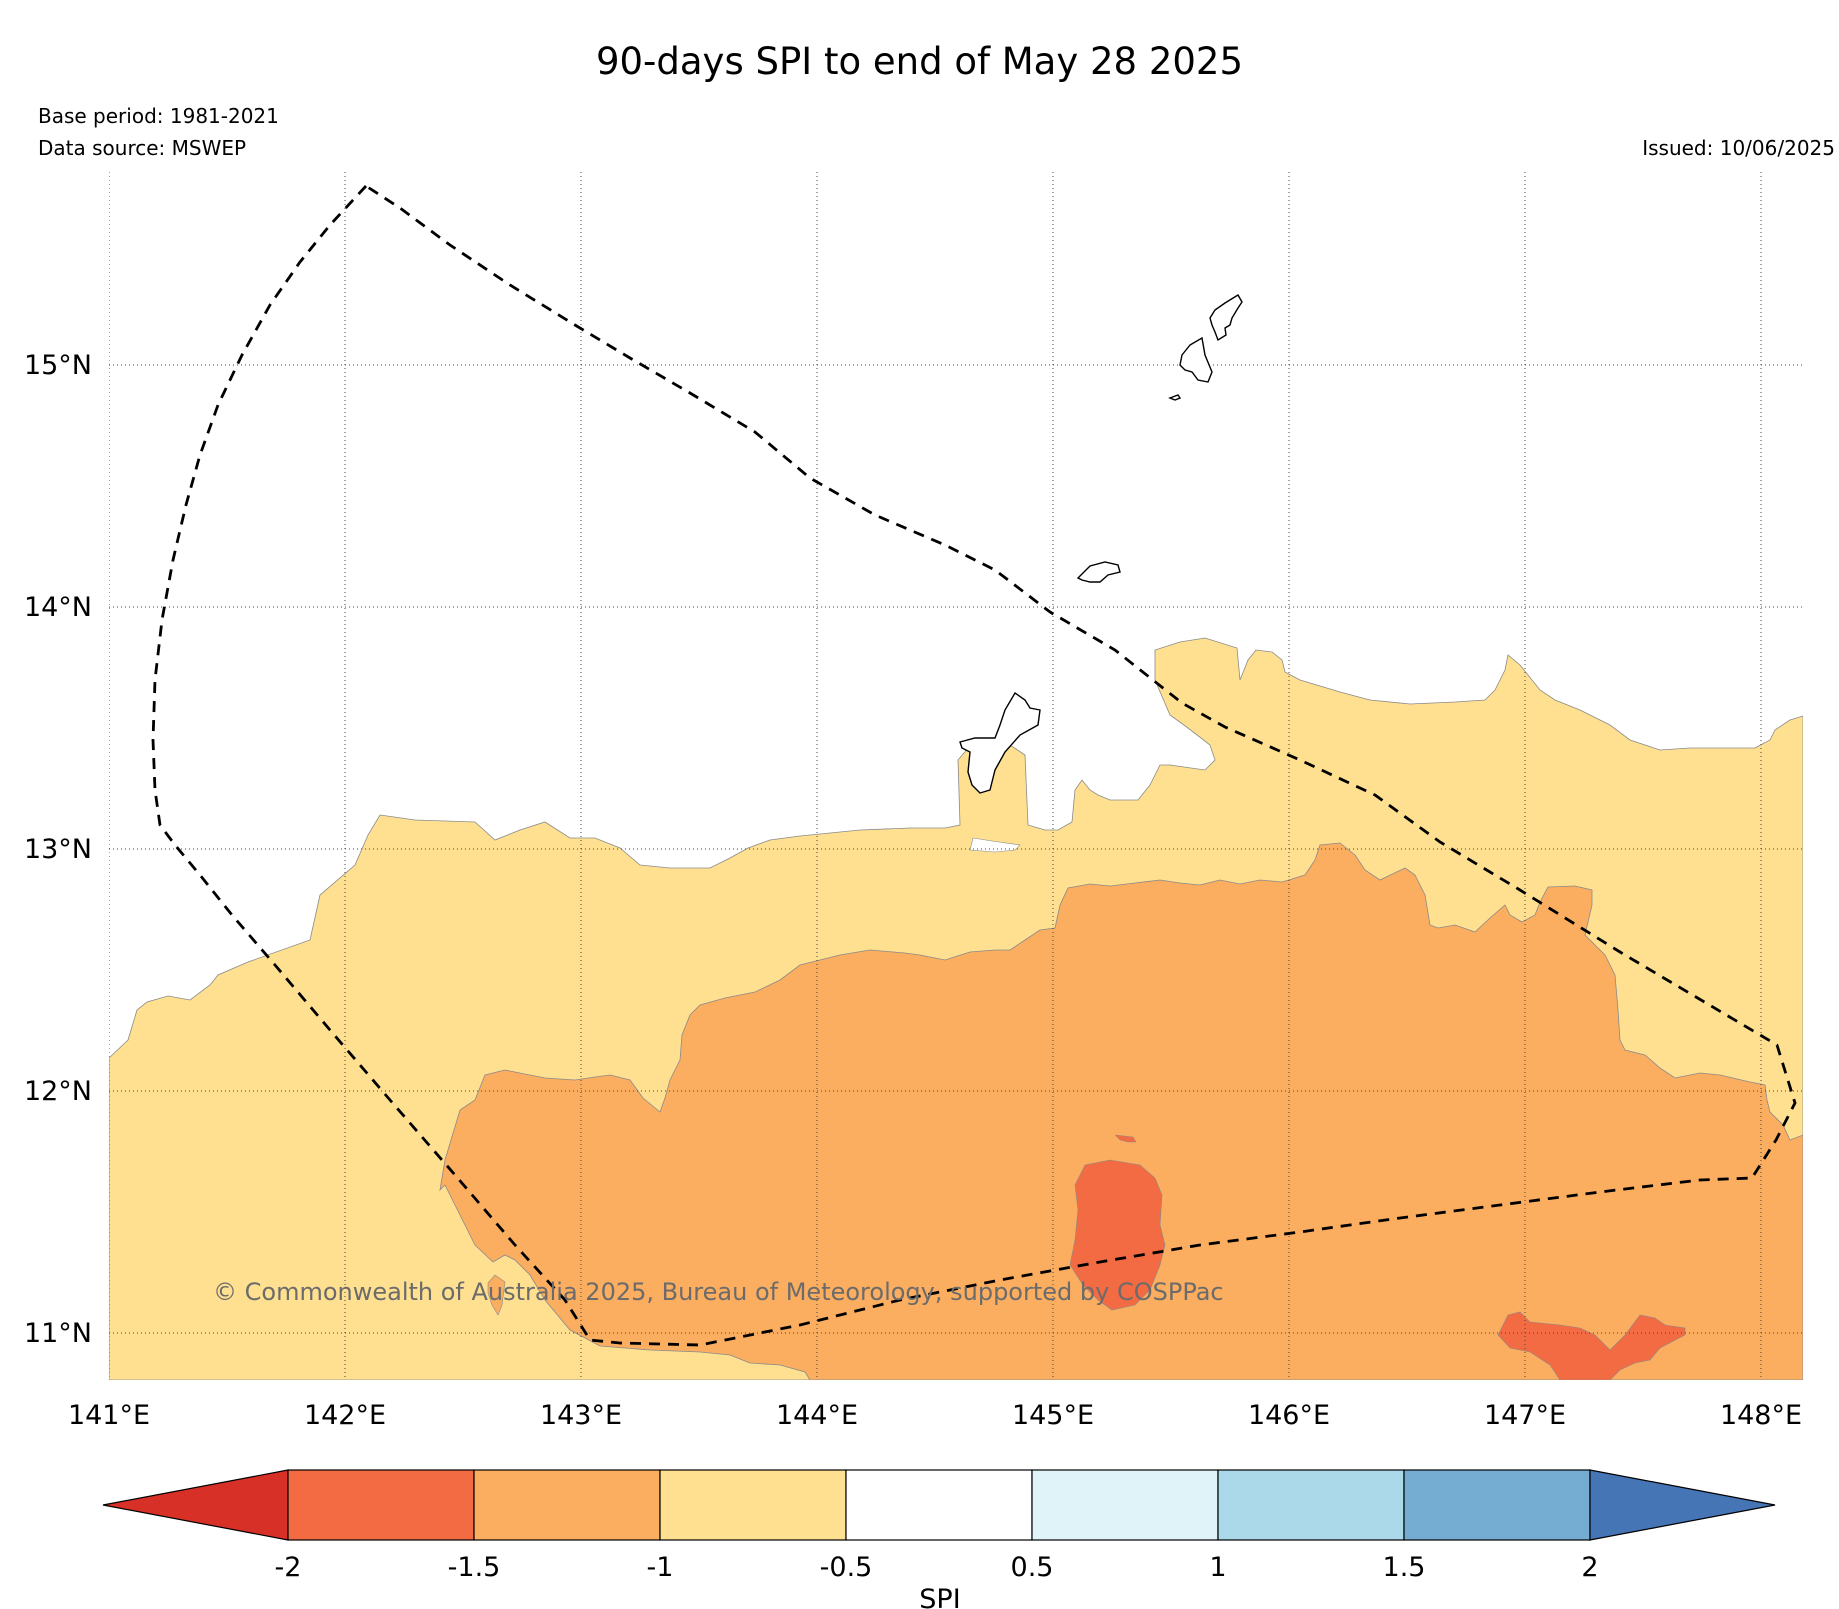 Image resolution: width=1839 pixels, height=1609 pixels. I want to click on lon-label-148: 148°E, so click(1761, 1415).